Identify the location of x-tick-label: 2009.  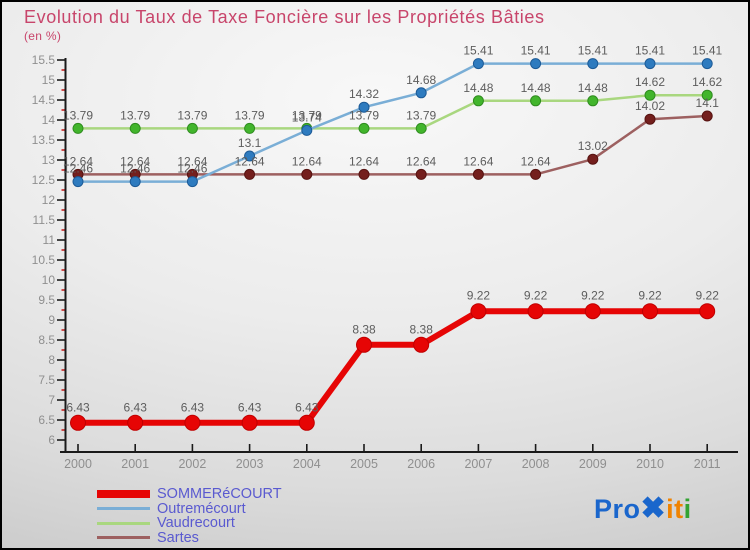
(593, 464).